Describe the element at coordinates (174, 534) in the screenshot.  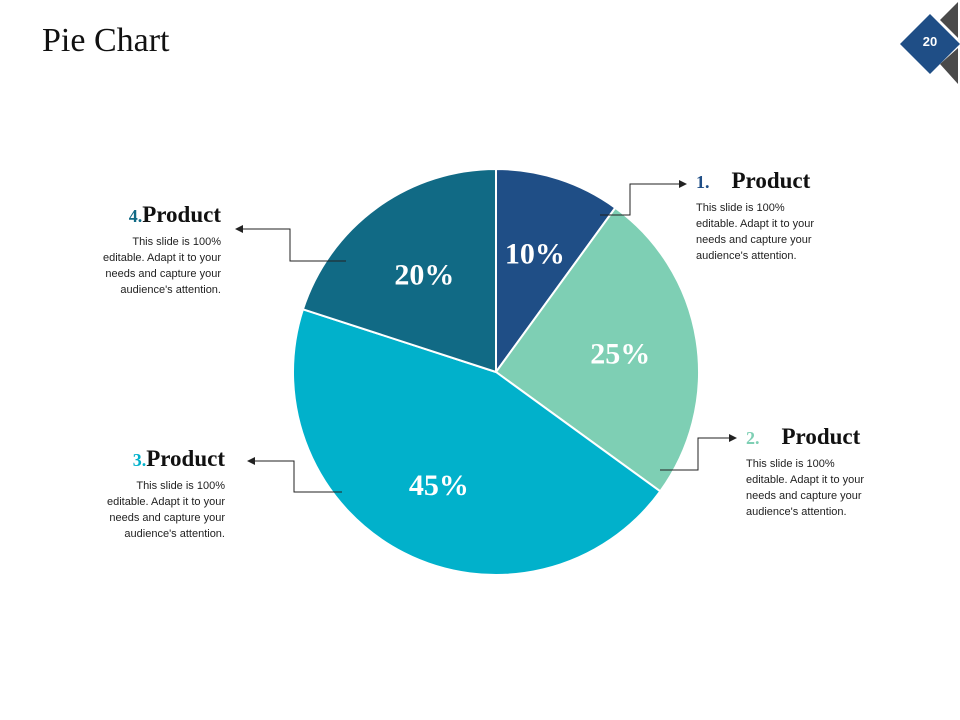
I see `callout-3-line: audience's attention.` at that location.